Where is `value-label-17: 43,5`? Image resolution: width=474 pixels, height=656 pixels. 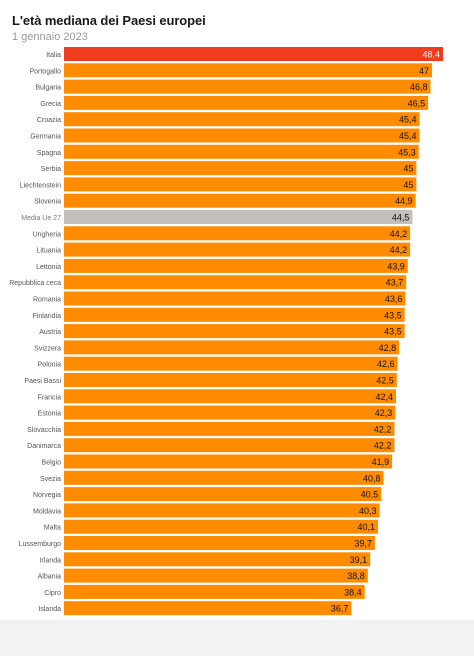
value-label-17: 43,5 is located at coordinates (393, 332).